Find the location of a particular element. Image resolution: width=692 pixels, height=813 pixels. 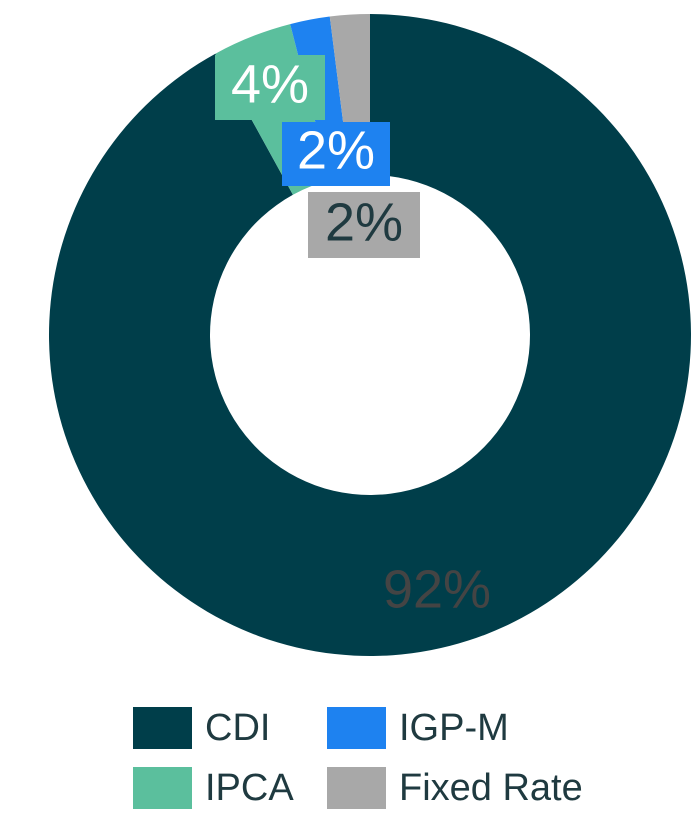

legend-label: Fixed Rate is located at coordinates (491, 788).